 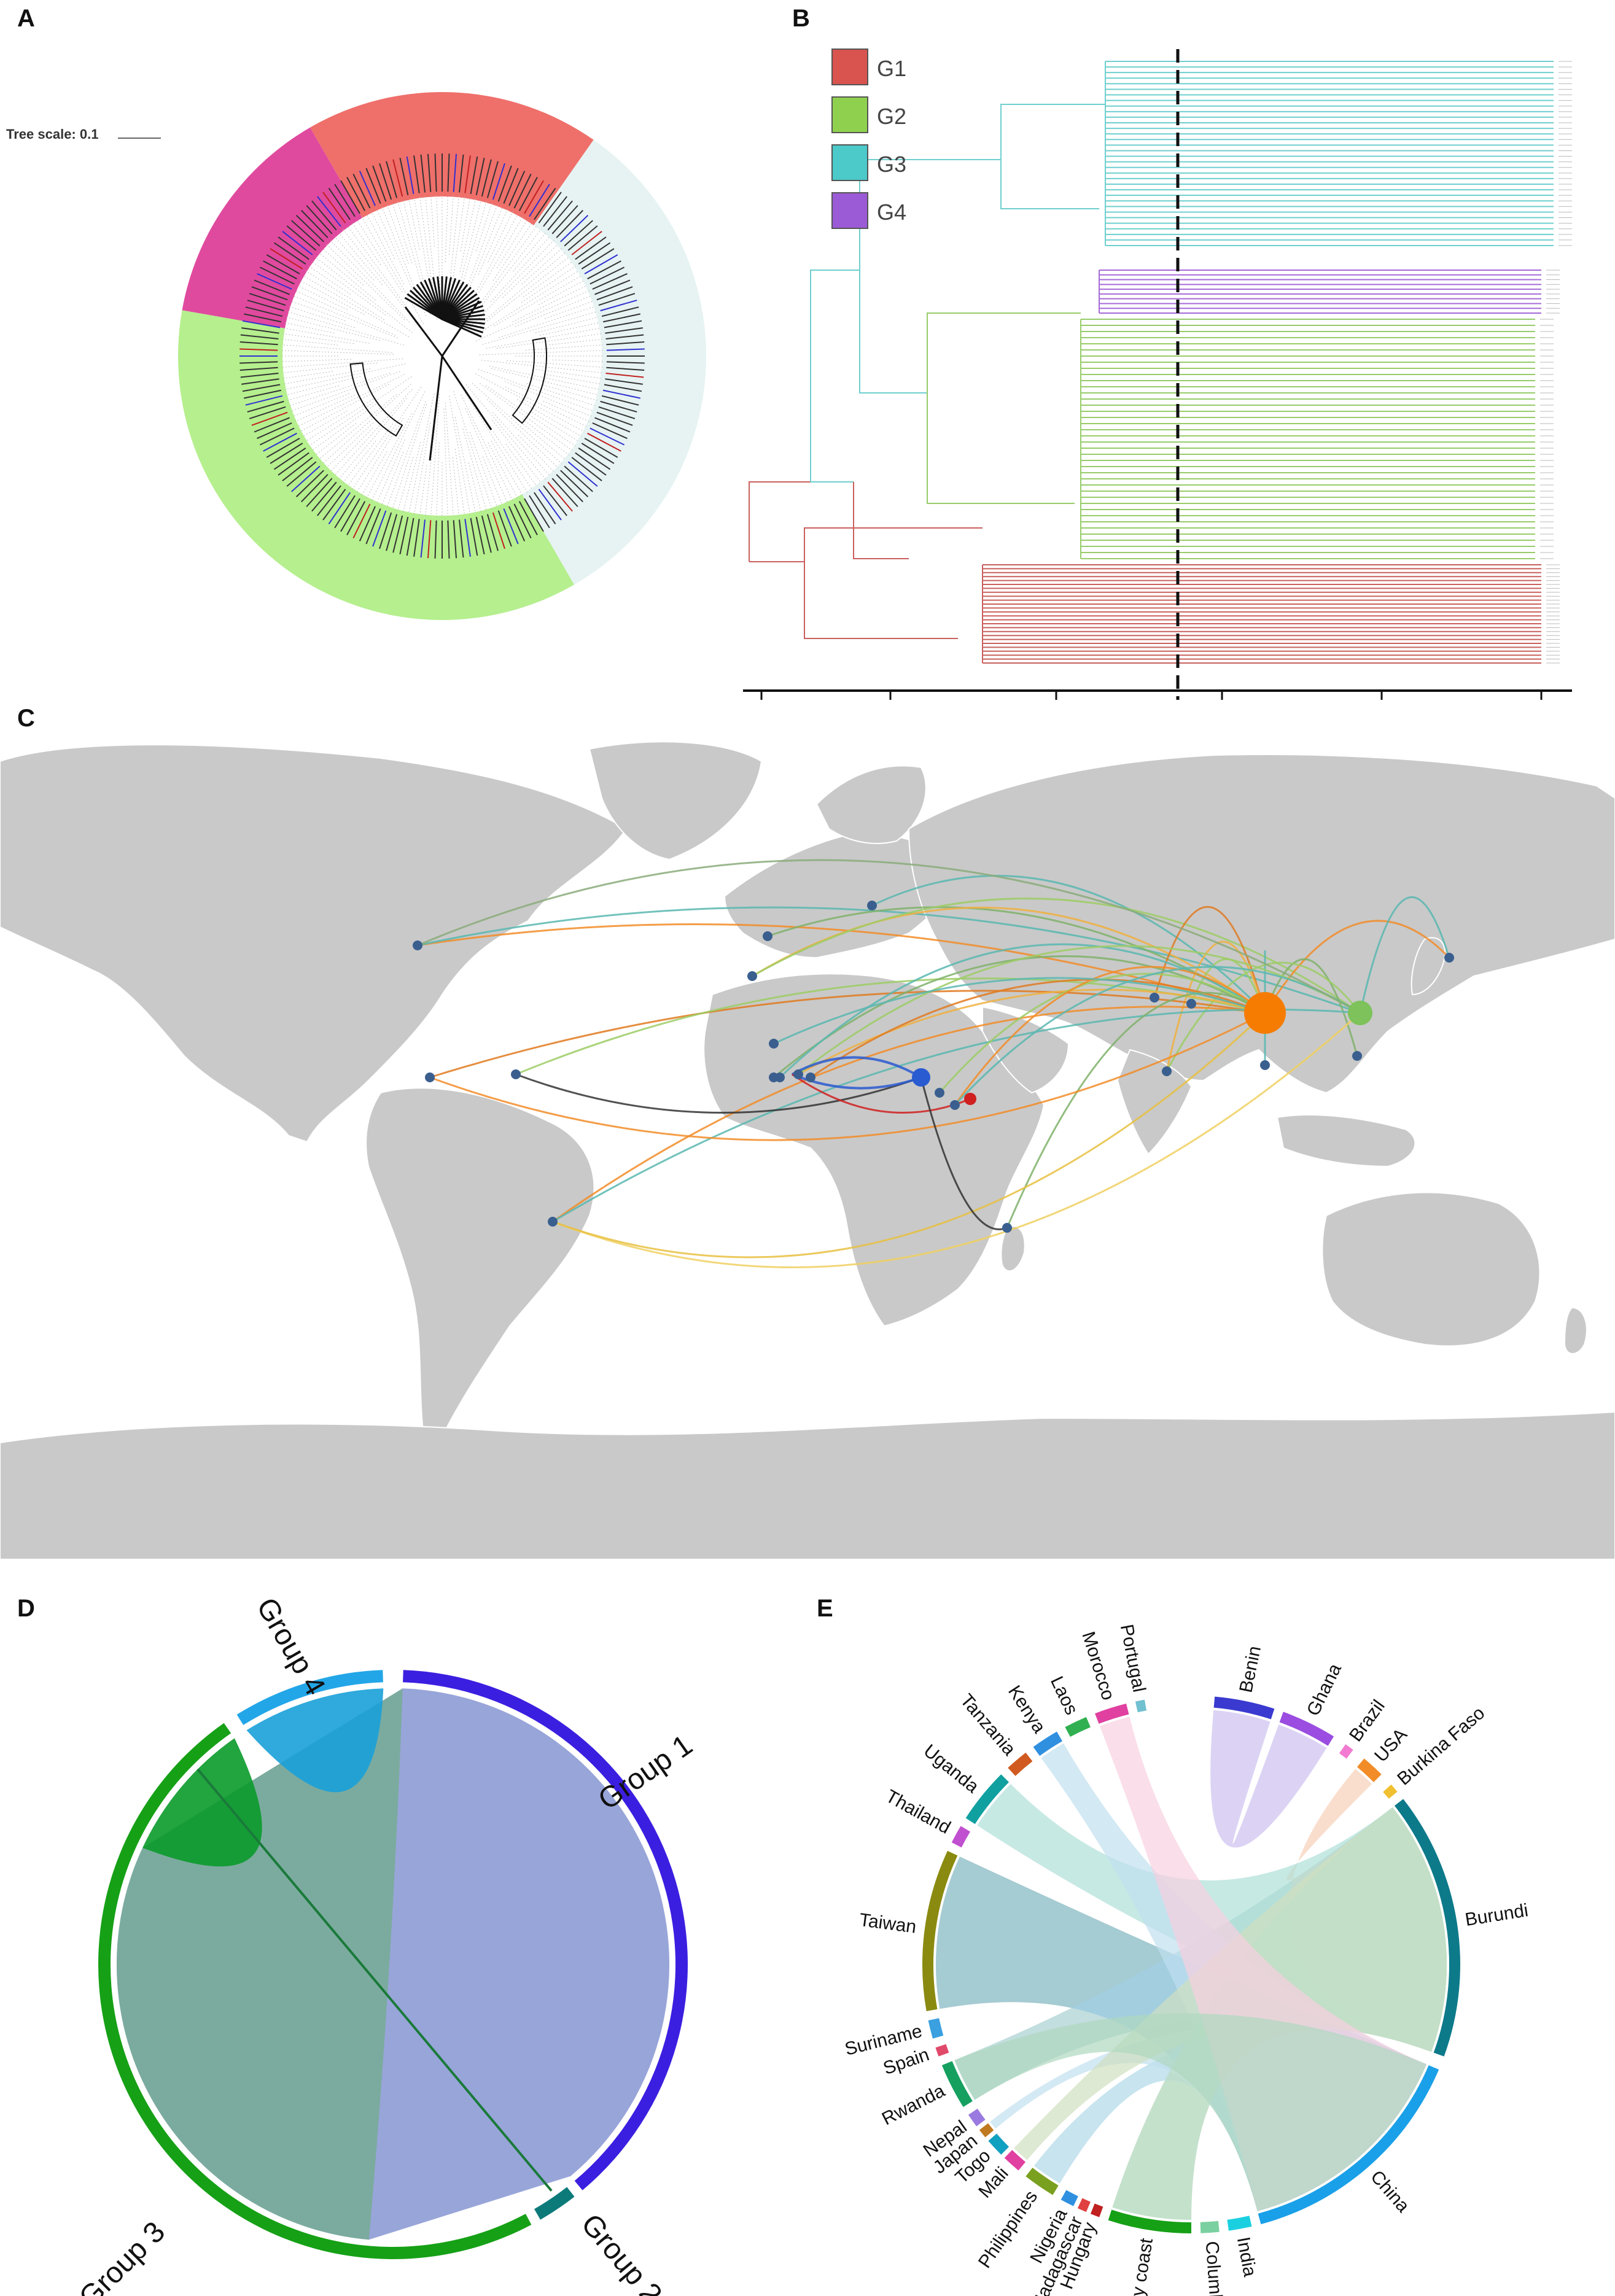 What do you see at coordinates (987, 1799) in the screenshot?
I see `country-arc-uganda` at bounding box center [987, 1799].